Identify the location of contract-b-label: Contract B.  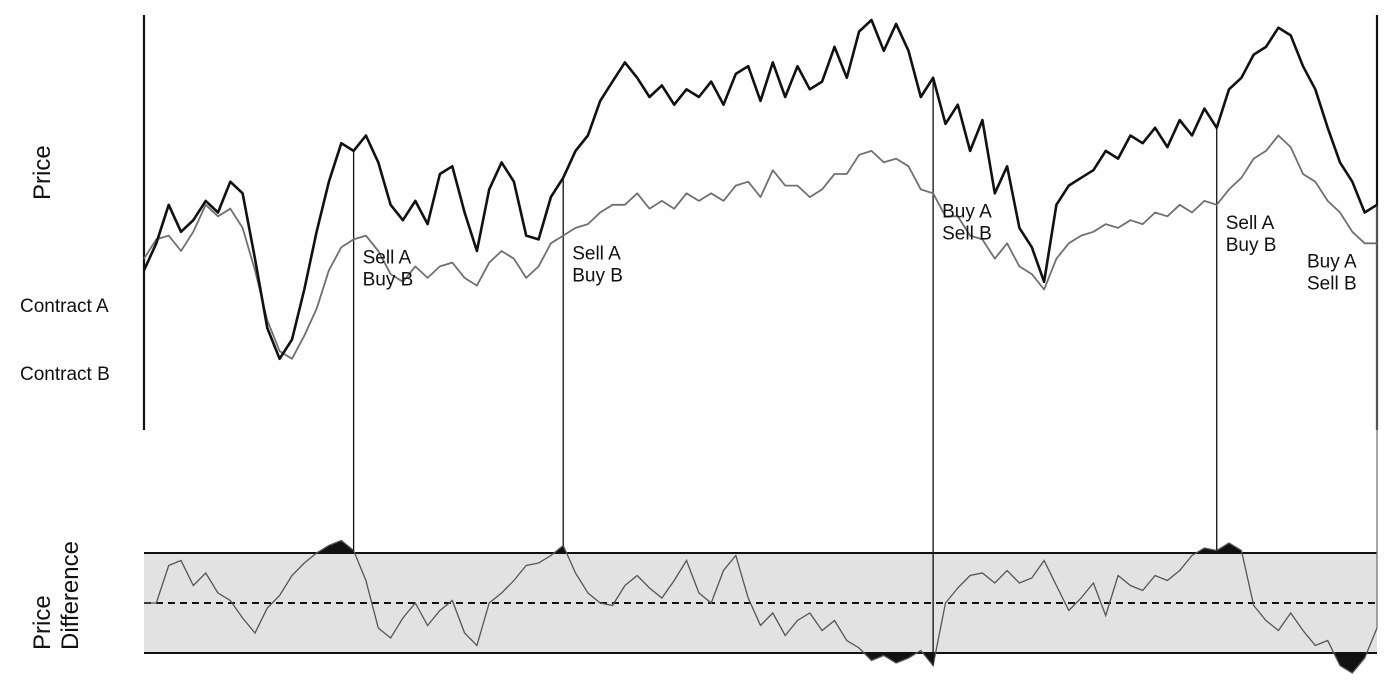
(65, 374).